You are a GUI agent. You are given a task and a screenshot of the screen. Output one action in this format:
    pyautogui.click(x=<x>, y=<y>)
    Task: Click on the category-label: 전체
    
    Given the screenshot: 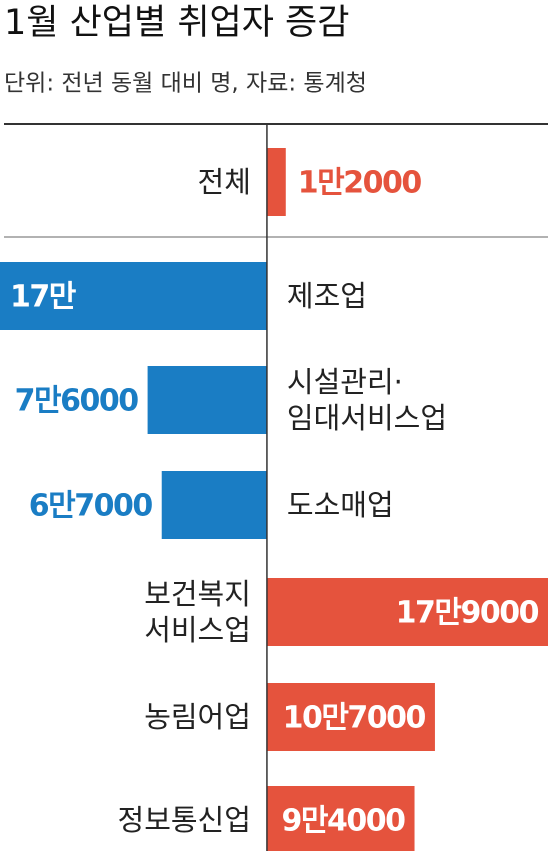 What is the action you would take?
    pyautogui.click(x=224, y=182)
    